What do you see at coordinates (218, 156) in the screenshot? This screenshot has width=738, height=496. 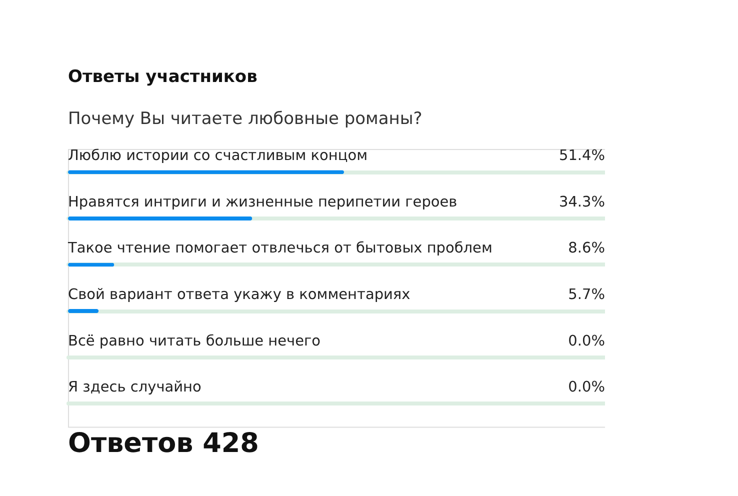 I see `y-tick-label: Люблю истории со счастливым концом` at bounding box center [218, 156].